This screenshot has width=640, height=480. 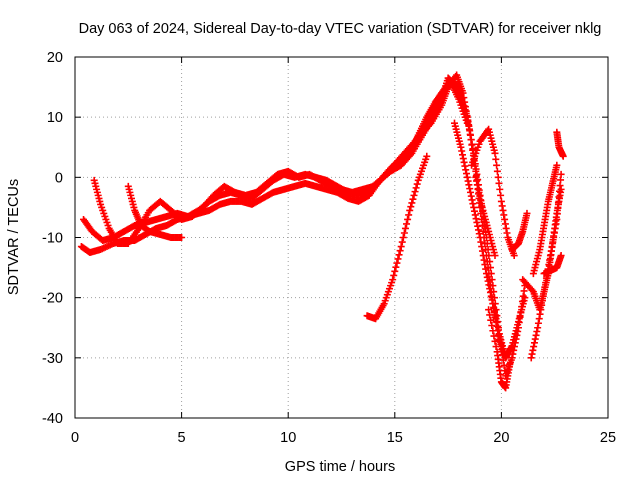 What do you see at coordinates (52, 419) in the screenshot?
I see `y-tick-label: -40` at bounding box center [52, 419].